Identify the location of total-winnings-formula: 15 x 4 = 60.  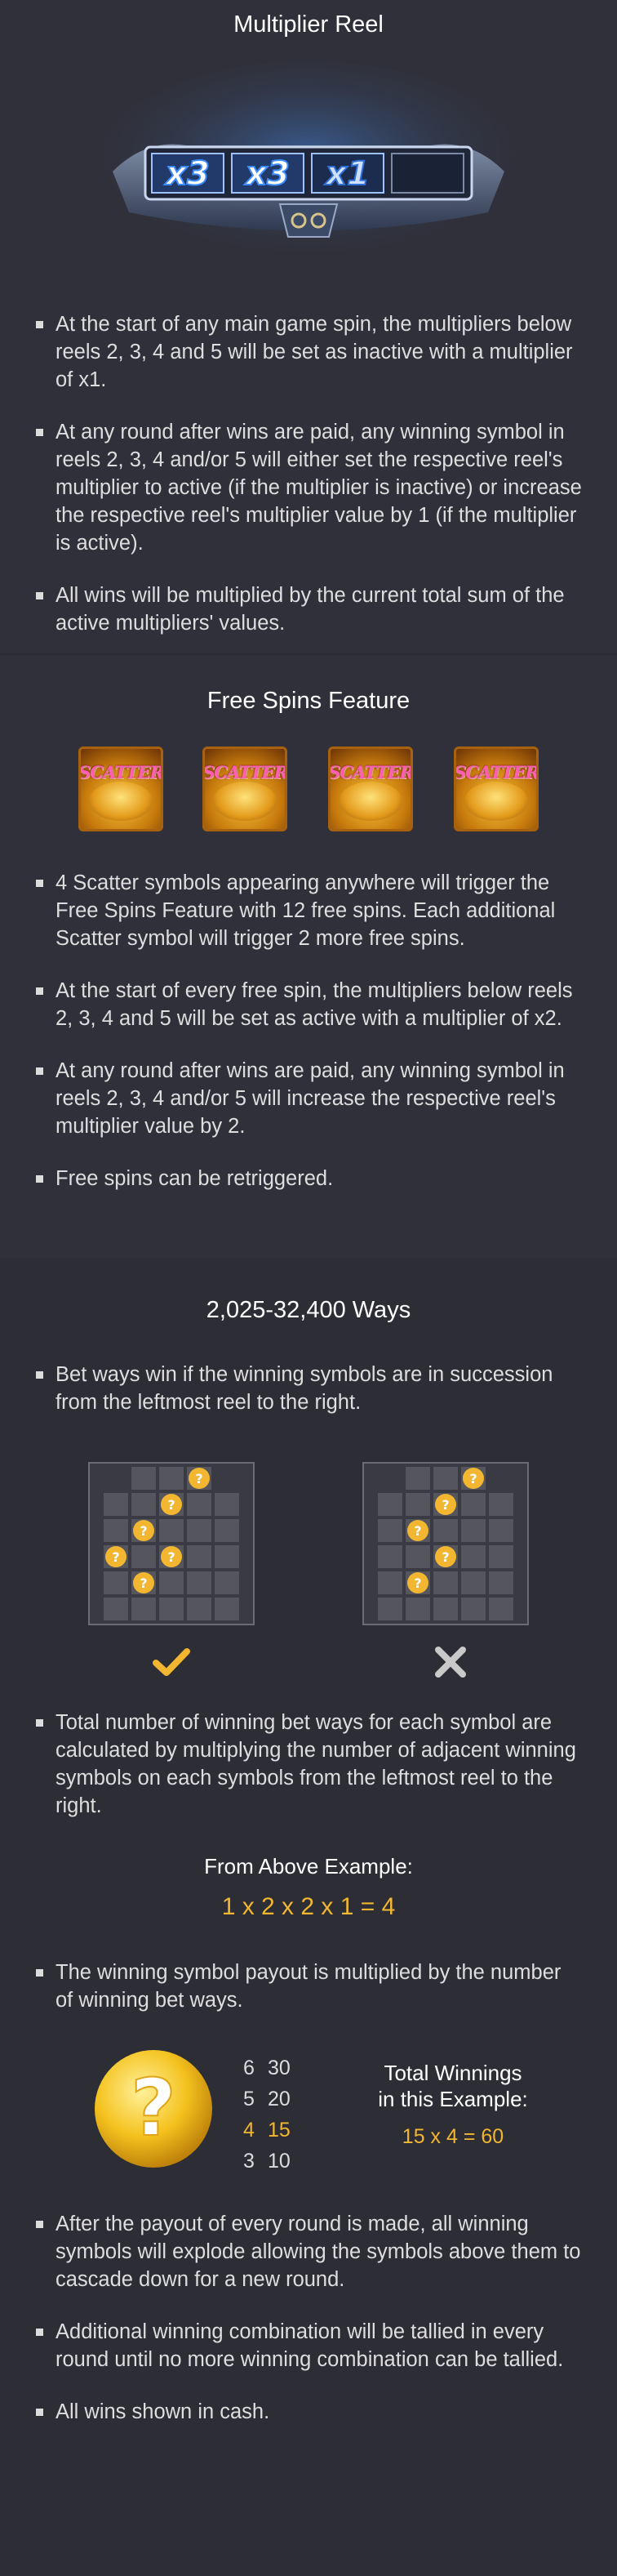
(453, 2136).